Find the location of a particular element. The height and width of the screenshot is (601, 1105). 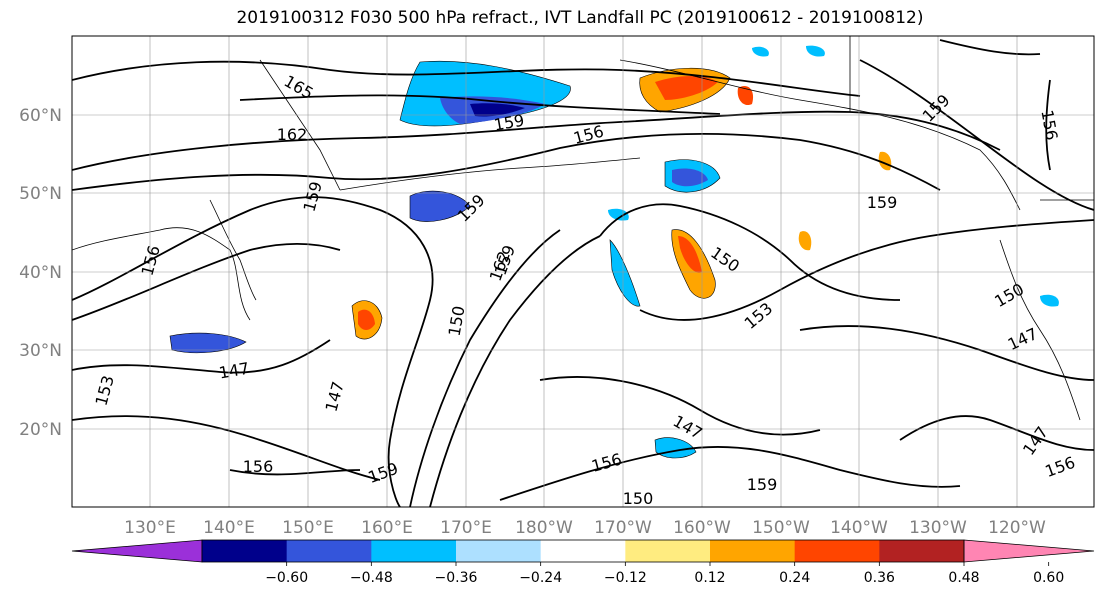

lat-label: 60°N is located at coordinates (40, 116).